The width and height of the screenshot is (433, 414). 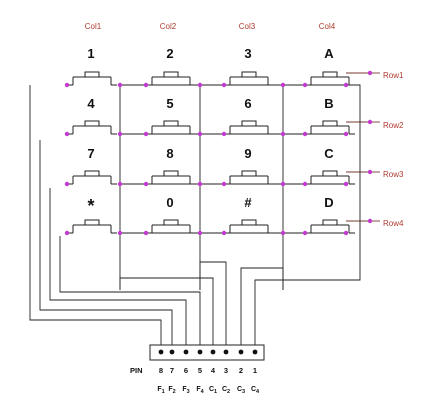 I want to click on key-switch-r4c1, so click(x=92, y=226).